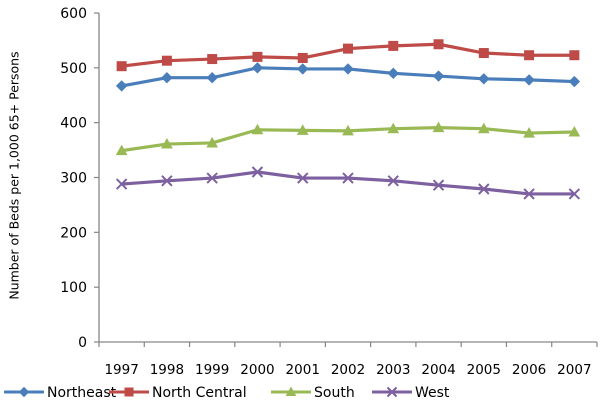 The height and width of the screenshot is (410, 609). I want to click on series-northeast, so click(348, 77).